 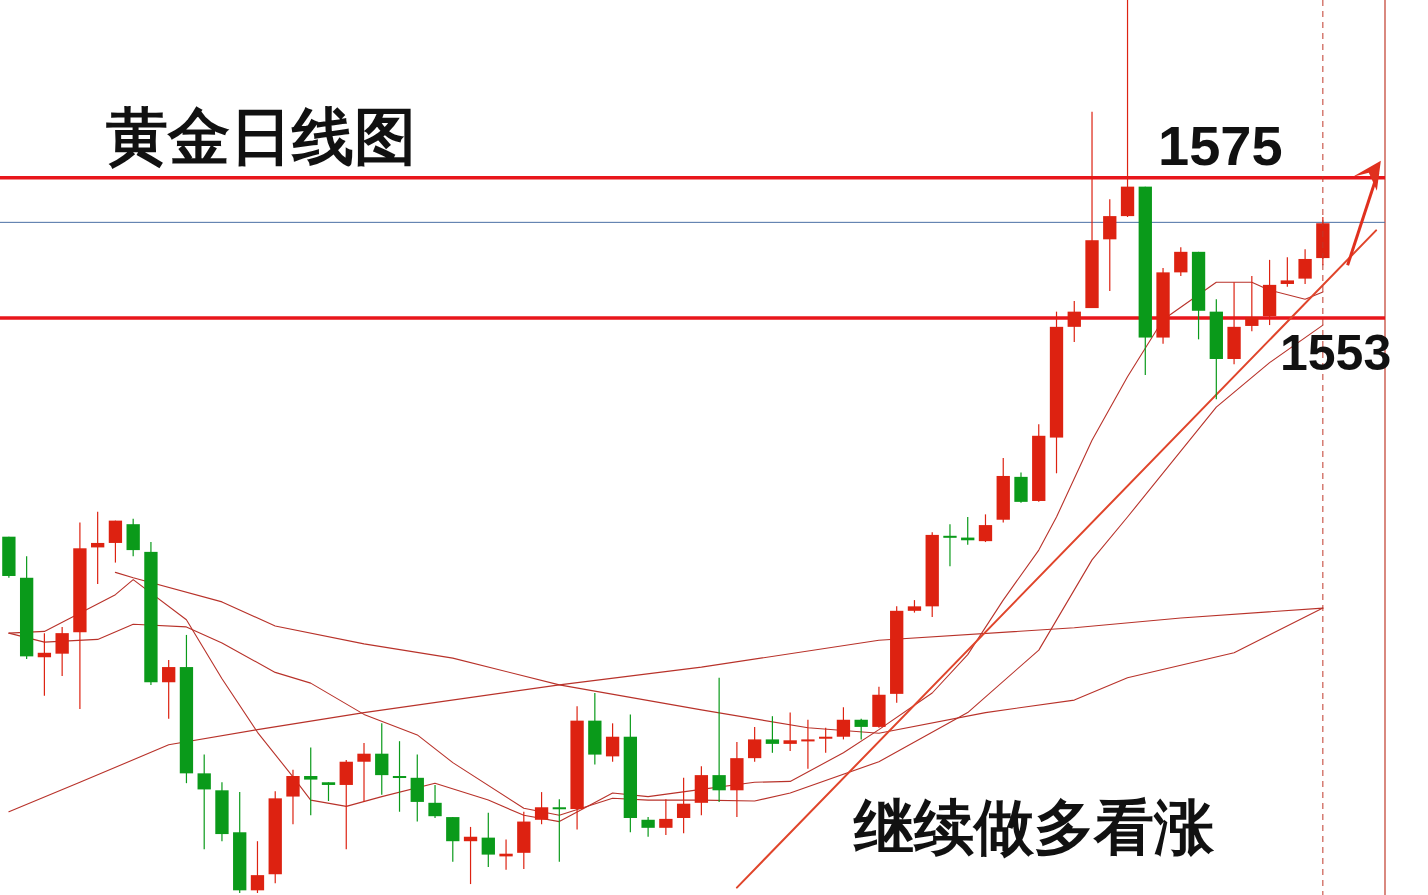 What do you see at coordinates (1336, 353) in the screenshot?
I see `annotation: 1553` at bounding box center [1336, 353].